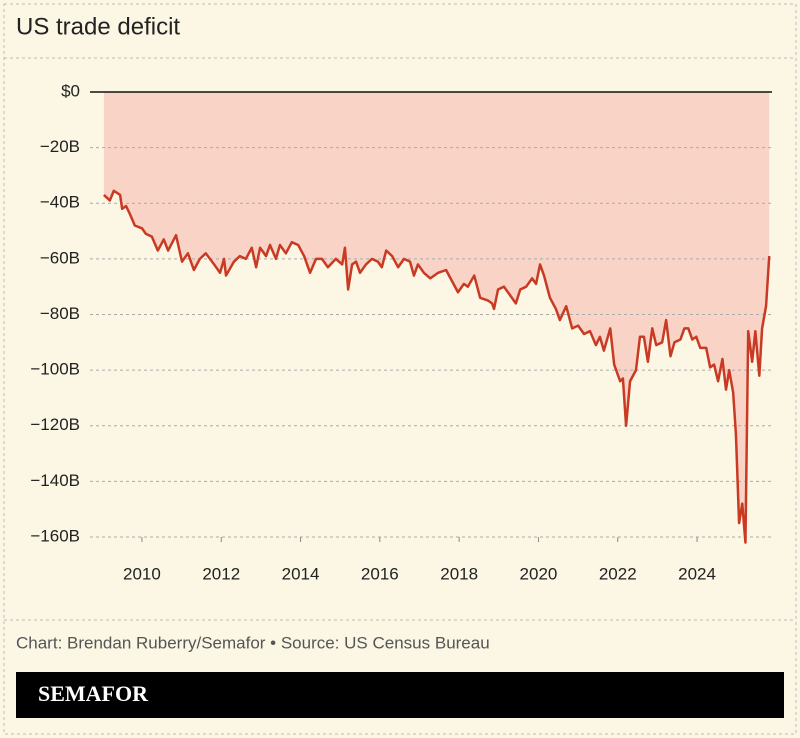 This screenshot has height=738, width=800. I want to click on y-tick-label: −60B, so click(60, 257).